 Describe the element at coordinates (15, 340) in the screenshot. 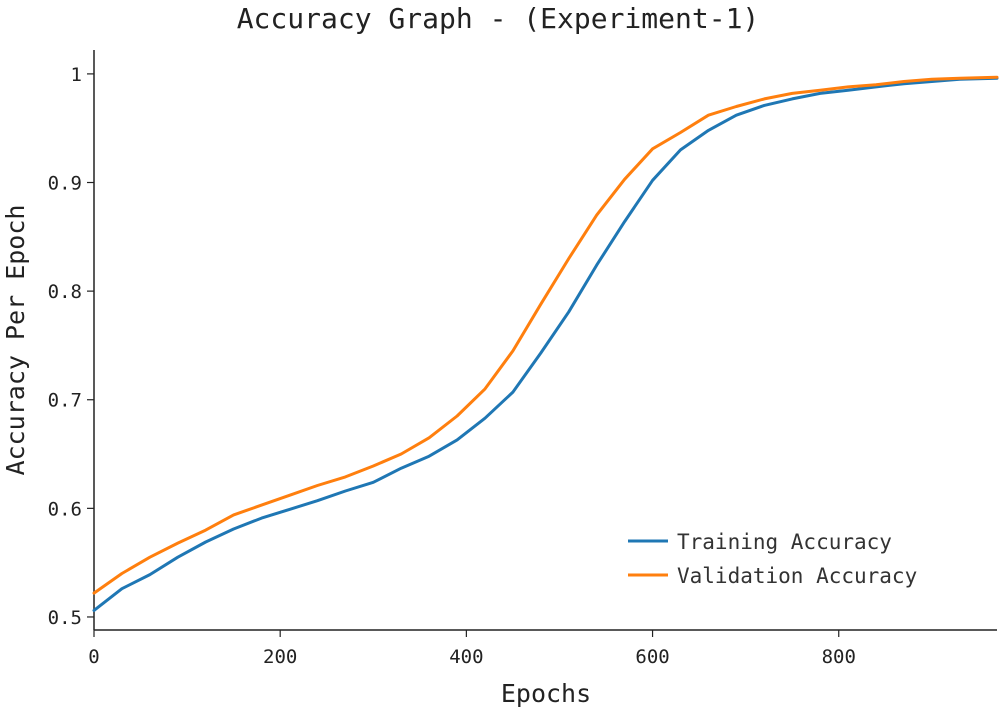

I see `y-axis-label: Accuracy Per Epoch` at that location.